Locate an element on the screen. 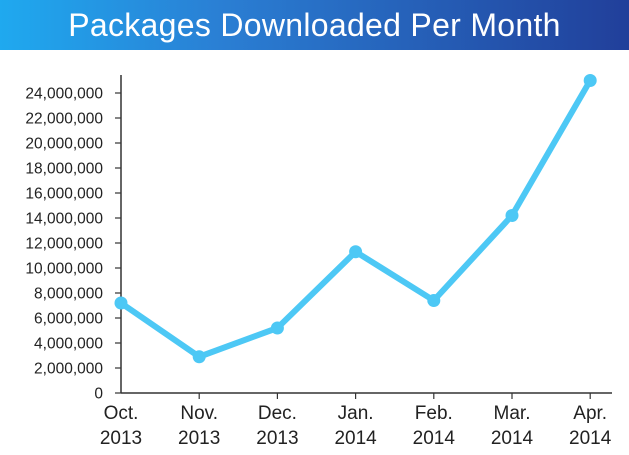  y-tick-label: 18,000,000 is located at coordinates (64, 169).